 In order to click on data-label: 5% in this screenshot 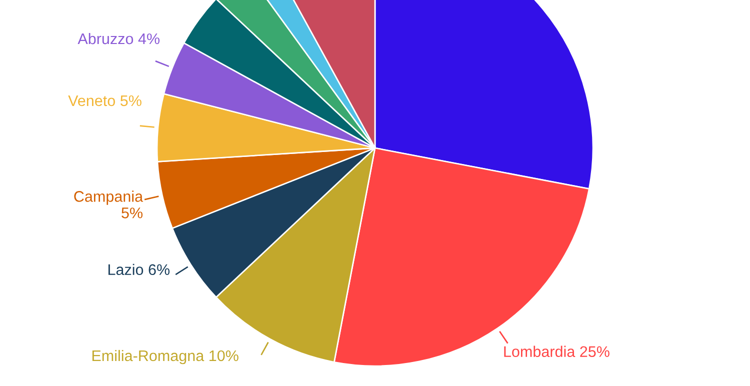, I will do `click(132, 213)`.